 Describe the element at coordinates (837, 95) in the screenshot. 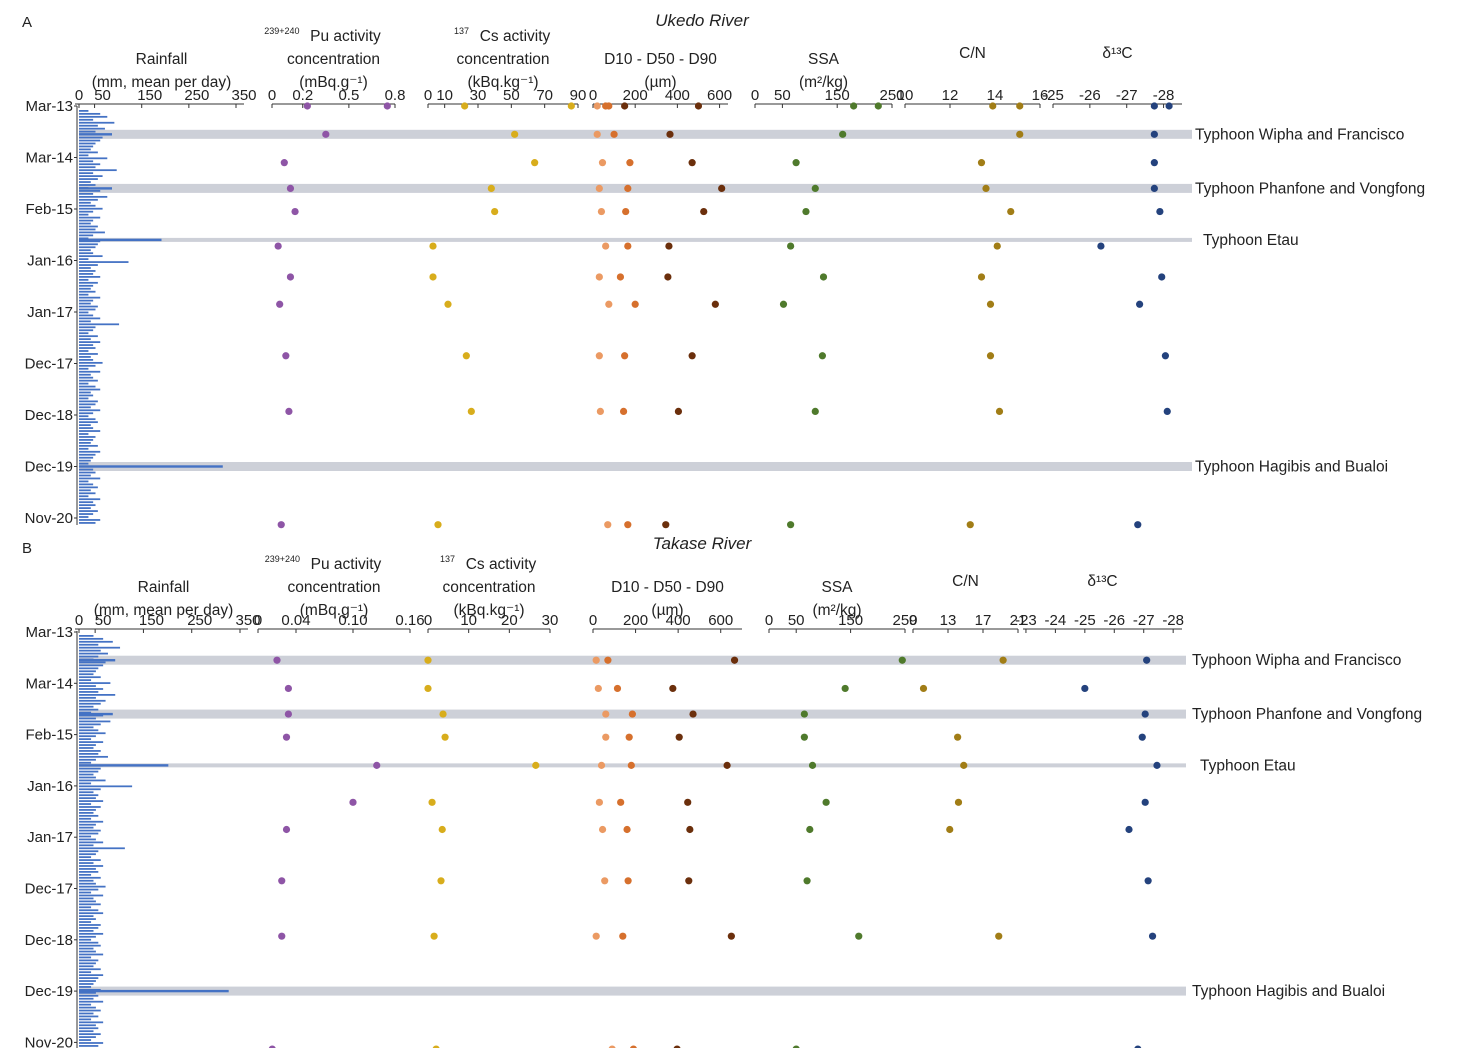

I see `tick-label: 150` at that location.